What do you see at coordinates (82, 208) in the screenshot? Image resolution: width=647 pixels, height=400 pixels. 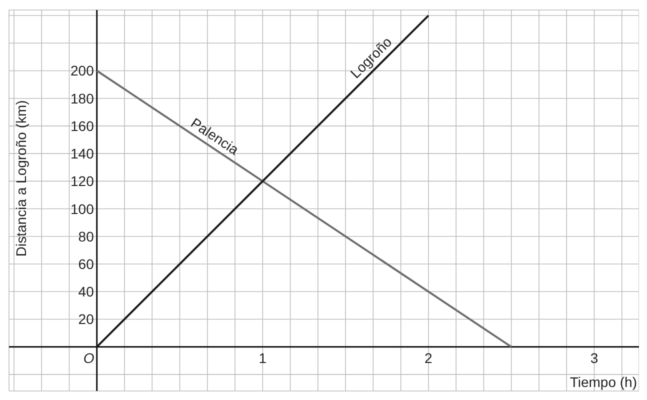 I see `y-tick-label: 100` at bounding box center [82, 208].